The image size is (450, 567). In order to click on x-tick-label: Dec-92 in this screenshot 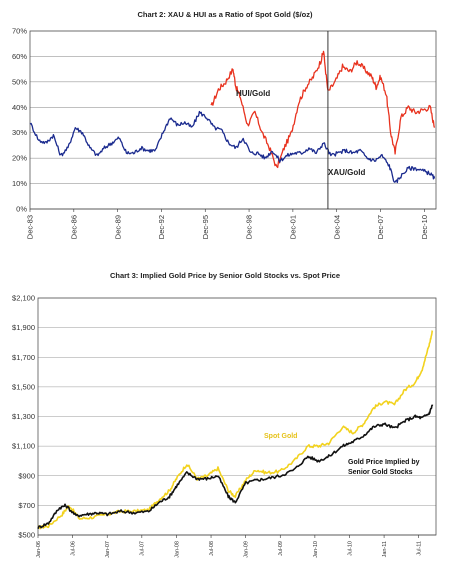, I will do `click(161, 227)`.